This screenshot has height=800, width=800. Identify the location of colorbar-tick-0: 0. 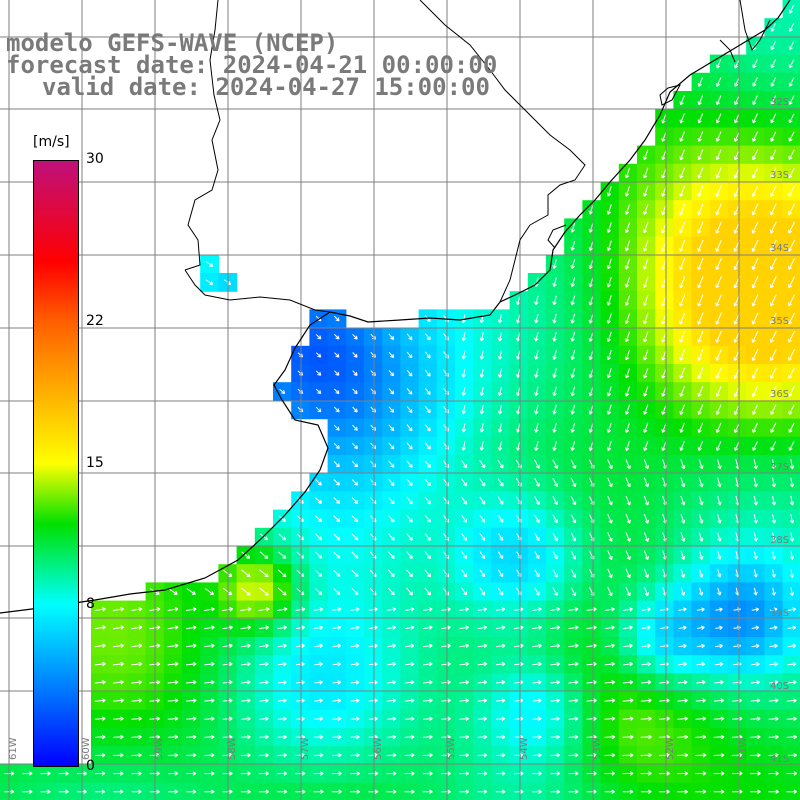
(90, 766).